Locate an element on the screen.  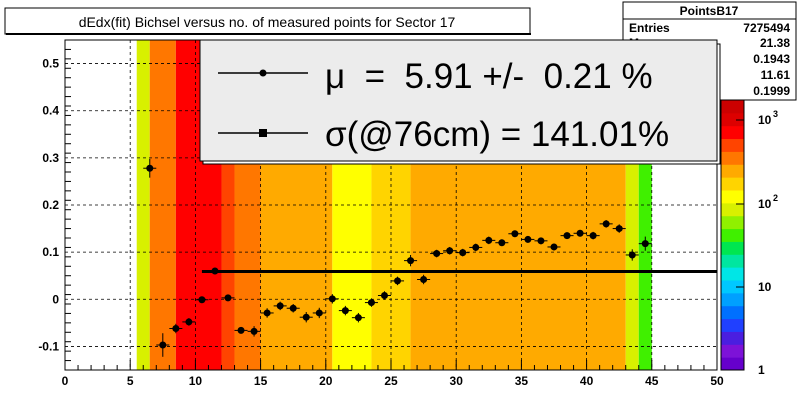
x-tick-label: 40 is located at coordinates (587, 381).